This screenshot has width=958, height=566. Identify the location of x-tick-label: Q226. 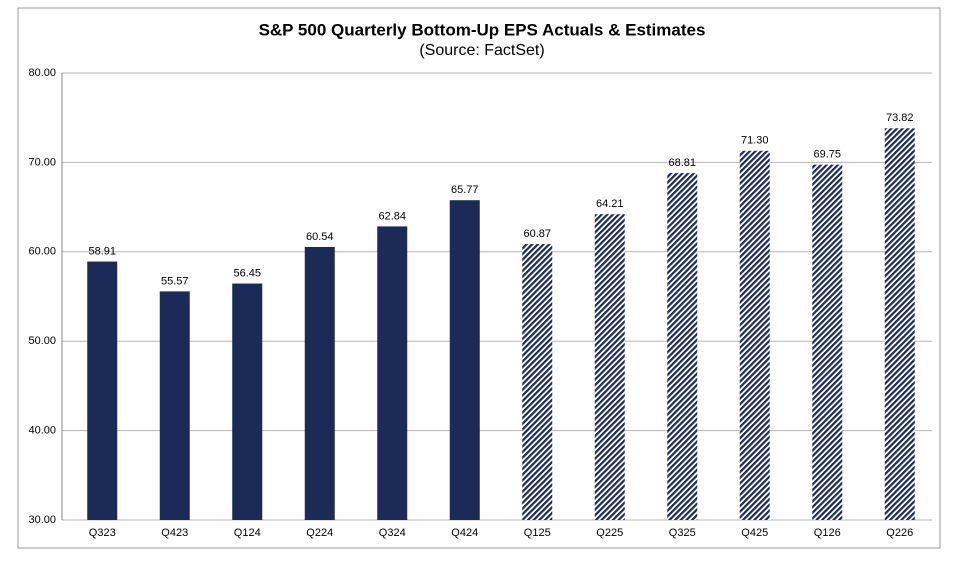
(899, 533).